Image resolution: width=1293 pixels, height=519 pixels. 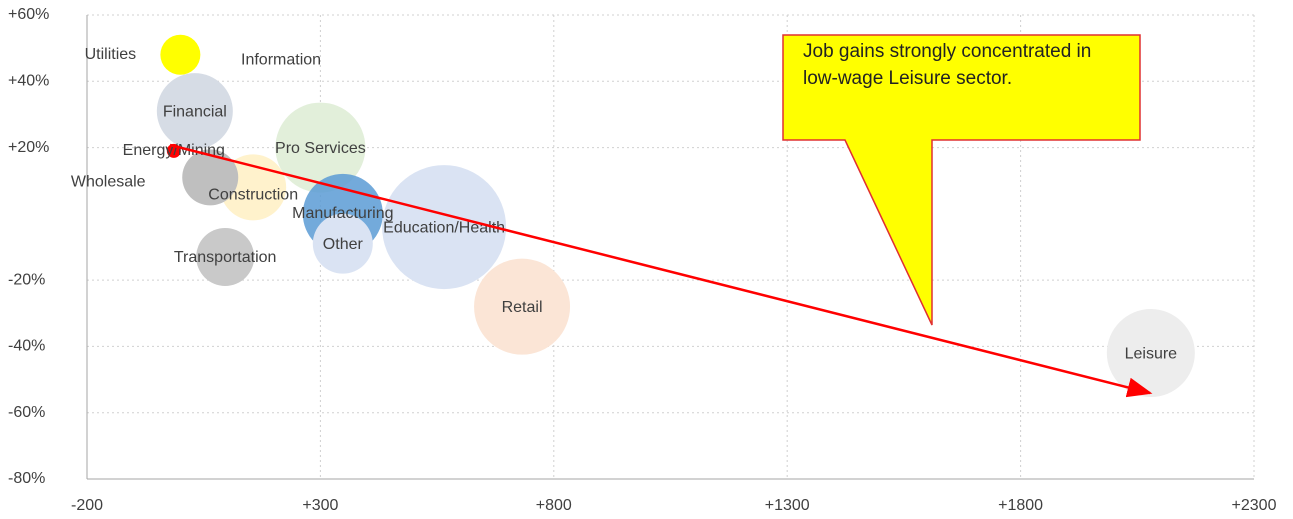 I want to click on x-tick-label: +1300, so click(x=787, y=505).